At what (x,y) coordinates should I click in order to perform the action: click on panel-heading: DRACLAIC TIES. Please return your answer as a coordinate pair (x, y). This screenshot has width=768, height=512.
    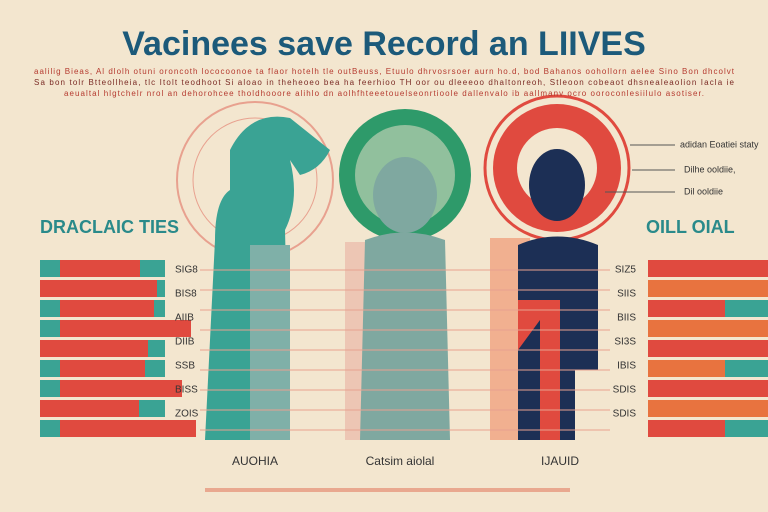
    Looking at the image, I should click on (109, 227).